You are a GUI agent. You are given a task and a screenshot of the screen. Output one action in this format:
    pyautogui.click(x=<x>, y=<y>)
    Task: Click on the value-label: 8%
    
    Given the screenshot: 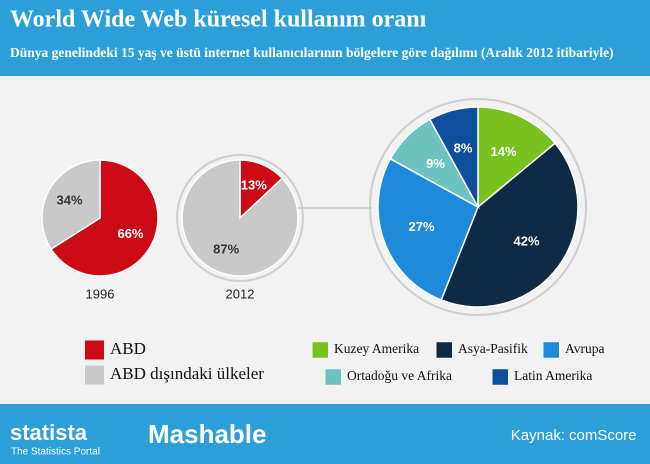 What is the action you would take?
    pyautogui.click(x=463, y=147)
    